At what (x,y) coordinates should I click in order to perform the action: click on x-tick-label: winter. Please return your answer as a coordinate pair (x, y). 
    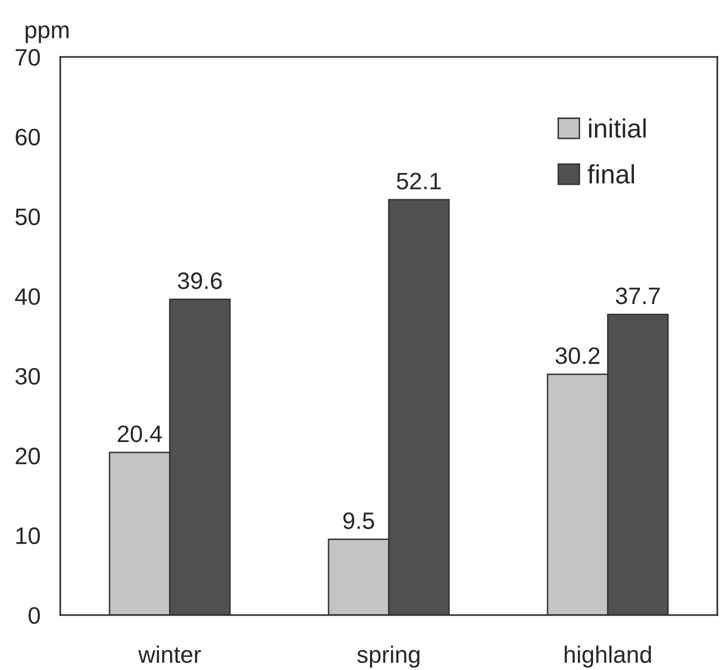
    Looking at the image, I should click on (169, 654).